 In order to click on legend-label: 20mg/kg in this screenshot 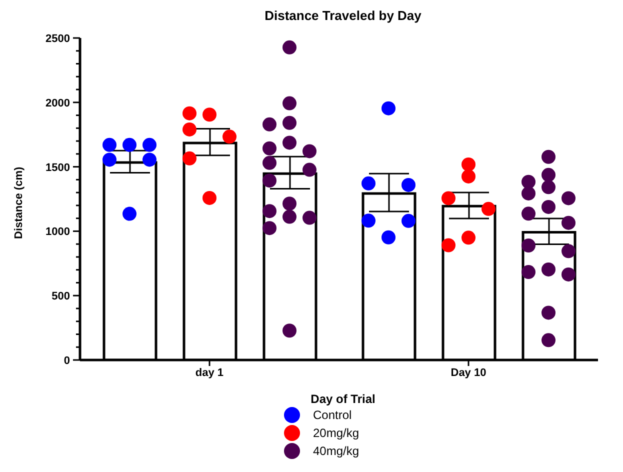, I will do `click(336, 433)`.